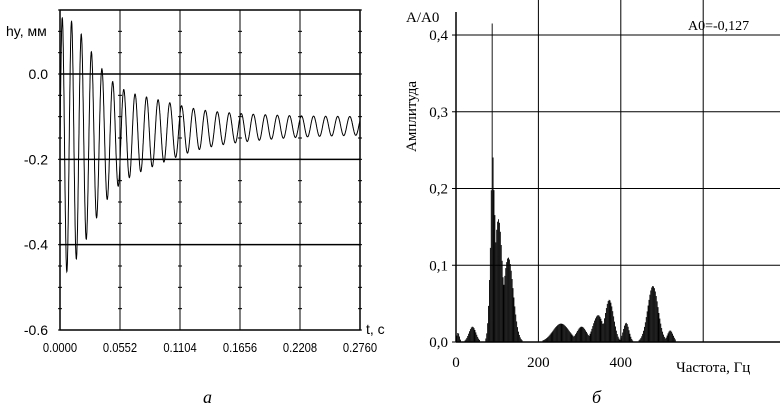 The image size is (780, 411). I want to click on panel-b-y-axis-label: Амплитуда, so click(412, 116).